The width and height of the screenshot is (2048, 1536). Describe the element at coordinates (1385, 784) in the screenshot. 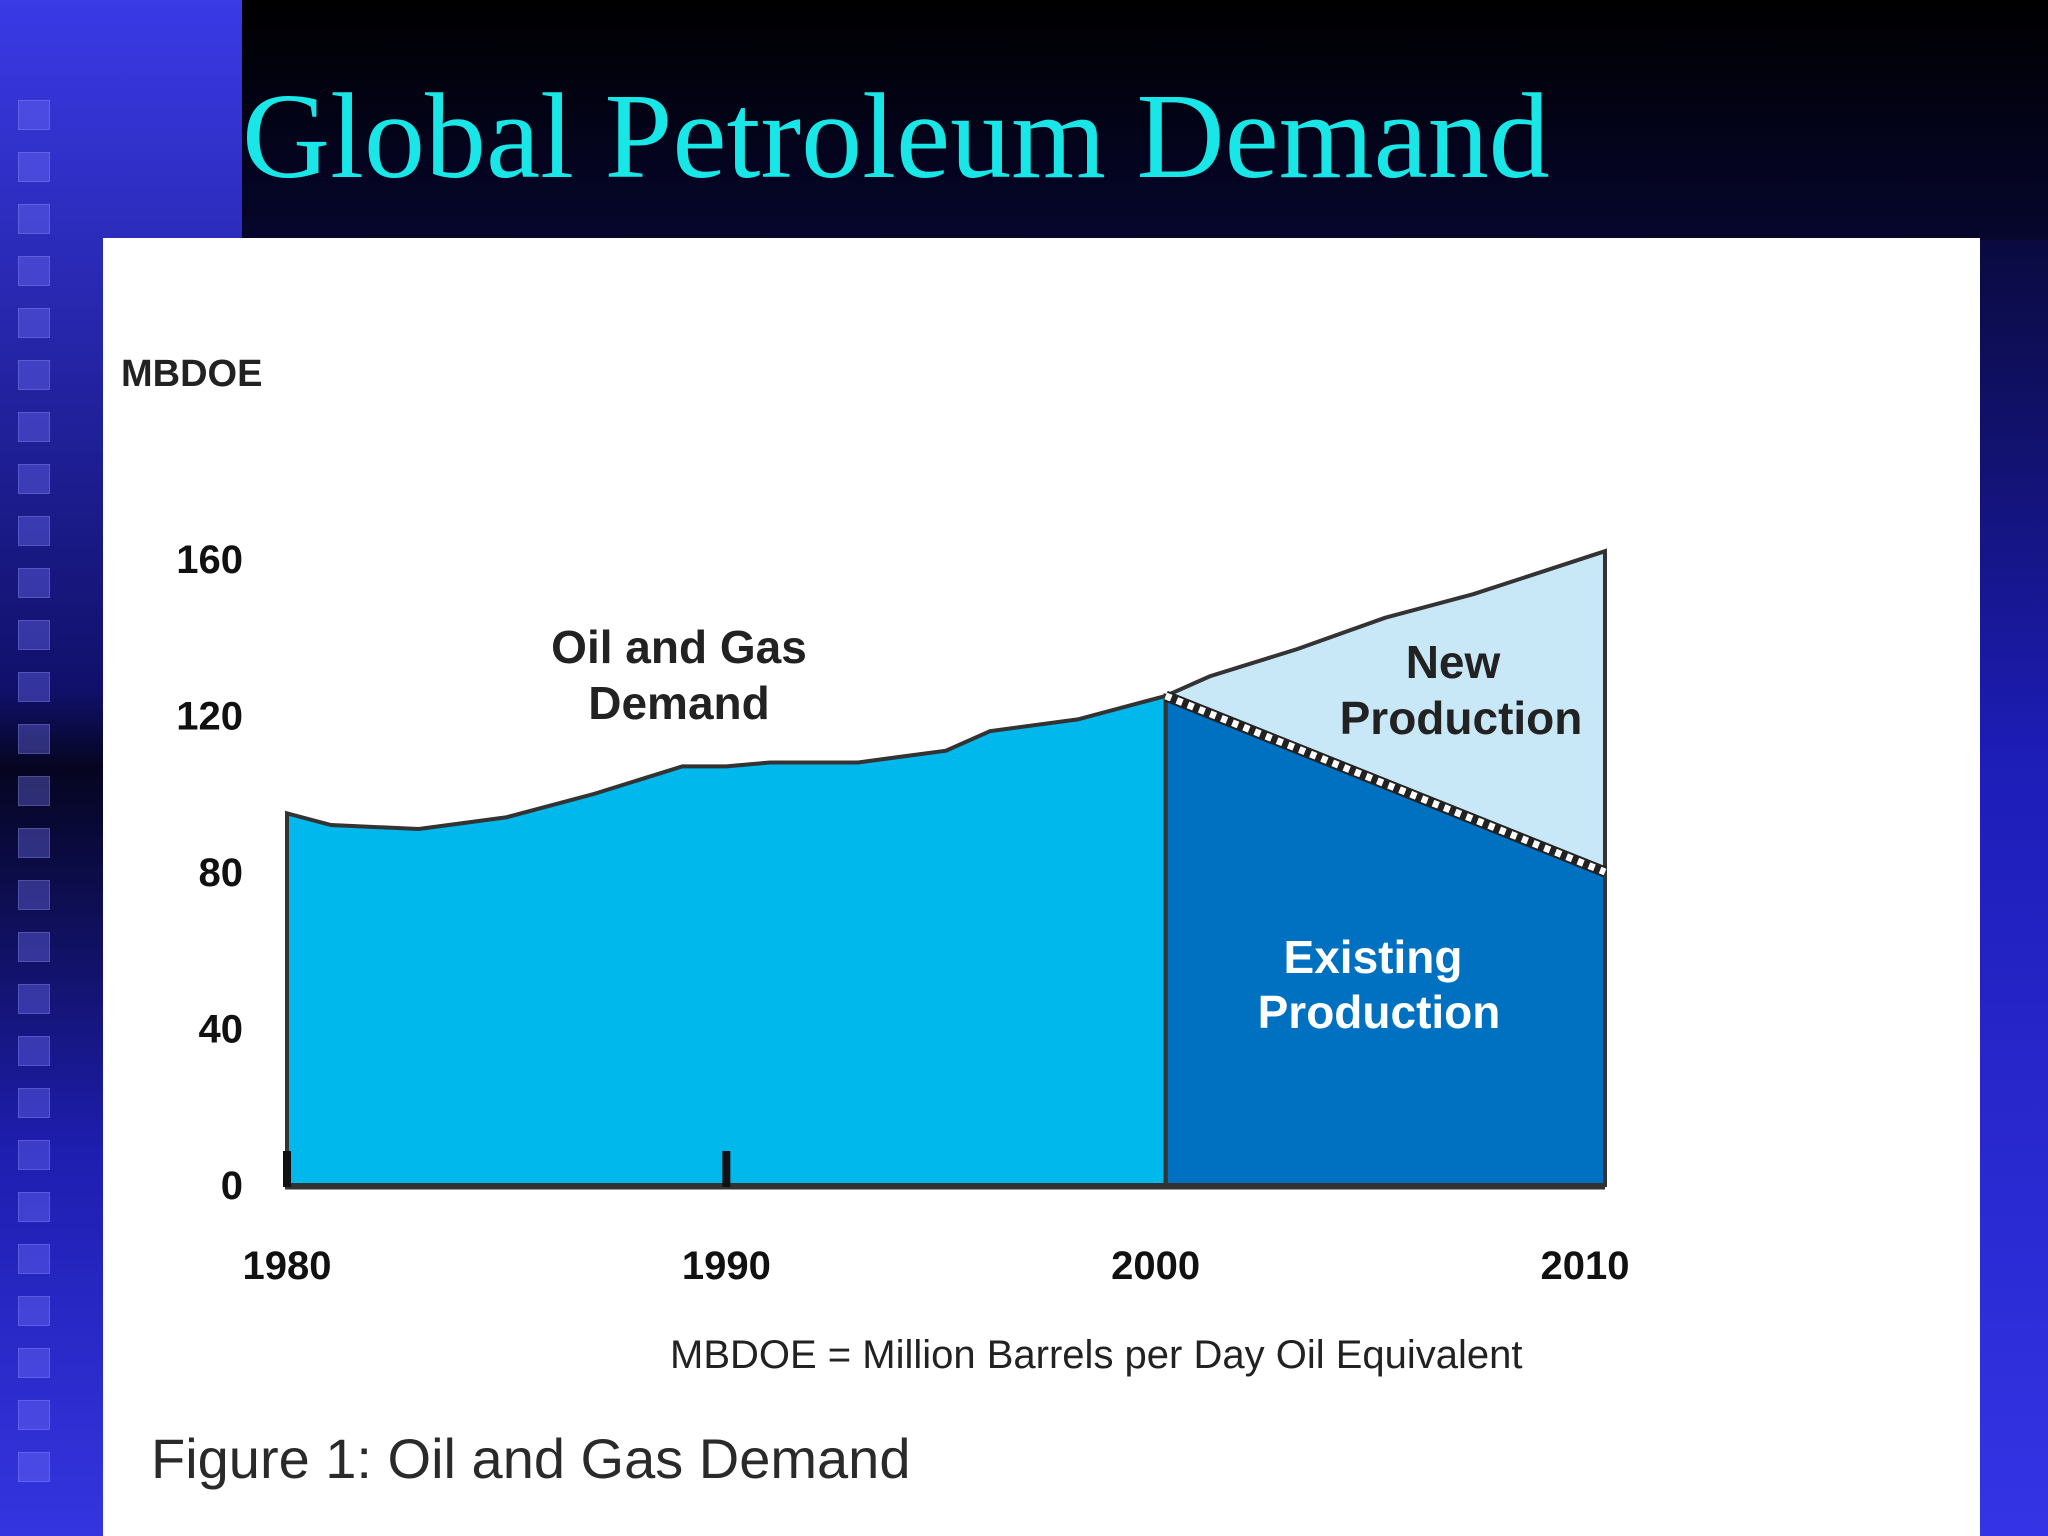

I see `existing-new-border-shadow` at that location.